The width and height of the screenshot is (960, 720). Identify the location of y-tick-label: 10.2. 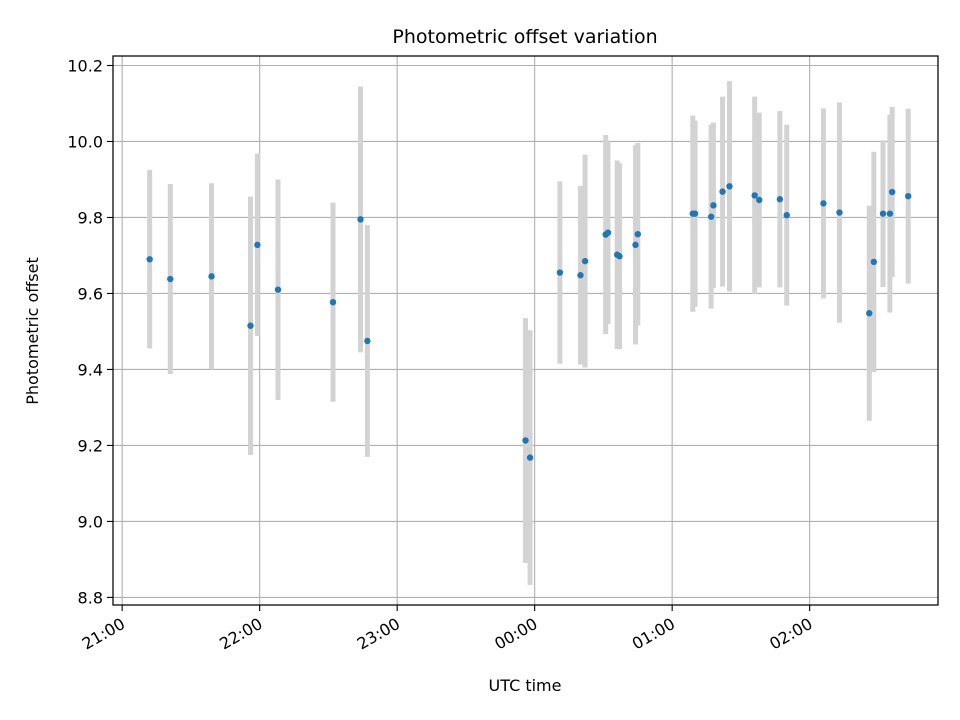
(85, 65).